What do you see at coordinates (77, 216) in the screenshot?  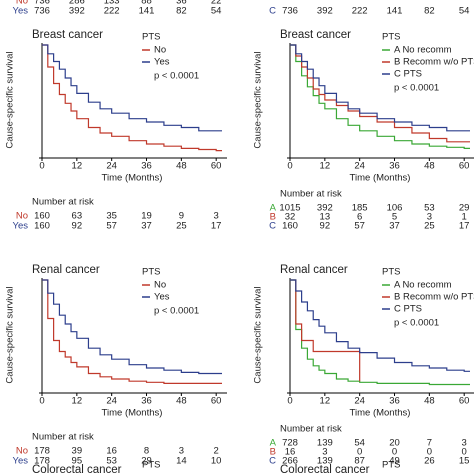 I see `risk-count: 63` at bounding box center [77, 216].